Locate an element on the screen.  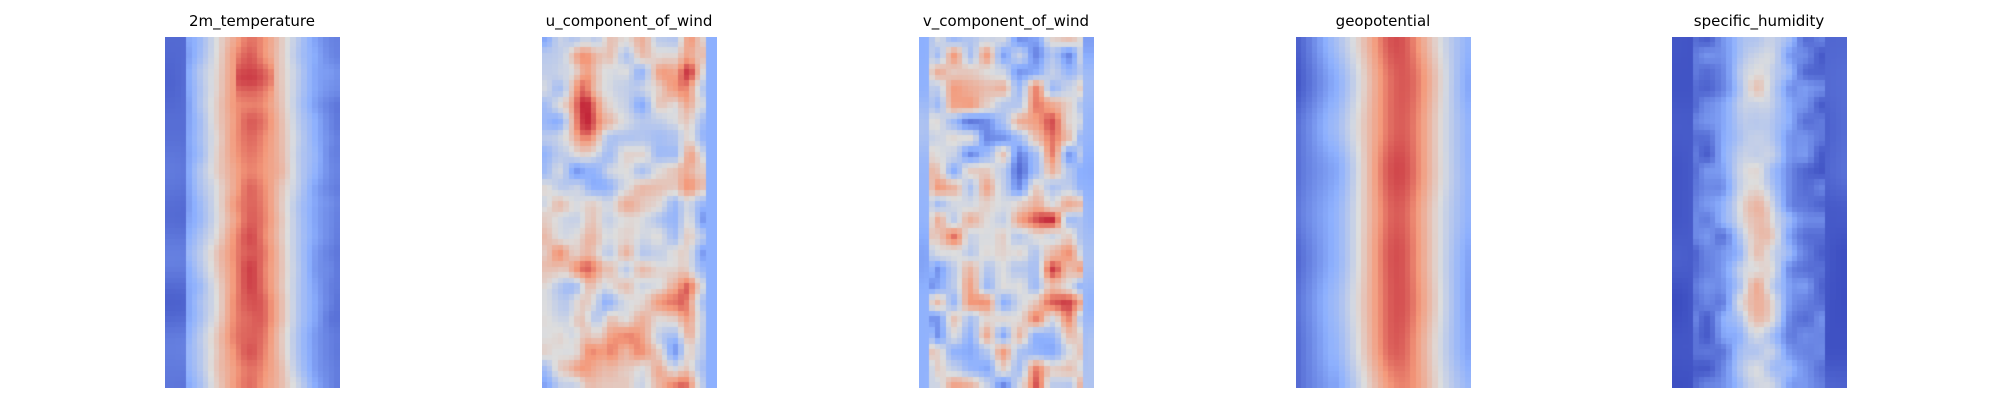
chart-title: 2m_temperature is located at coordinates (252, 21).